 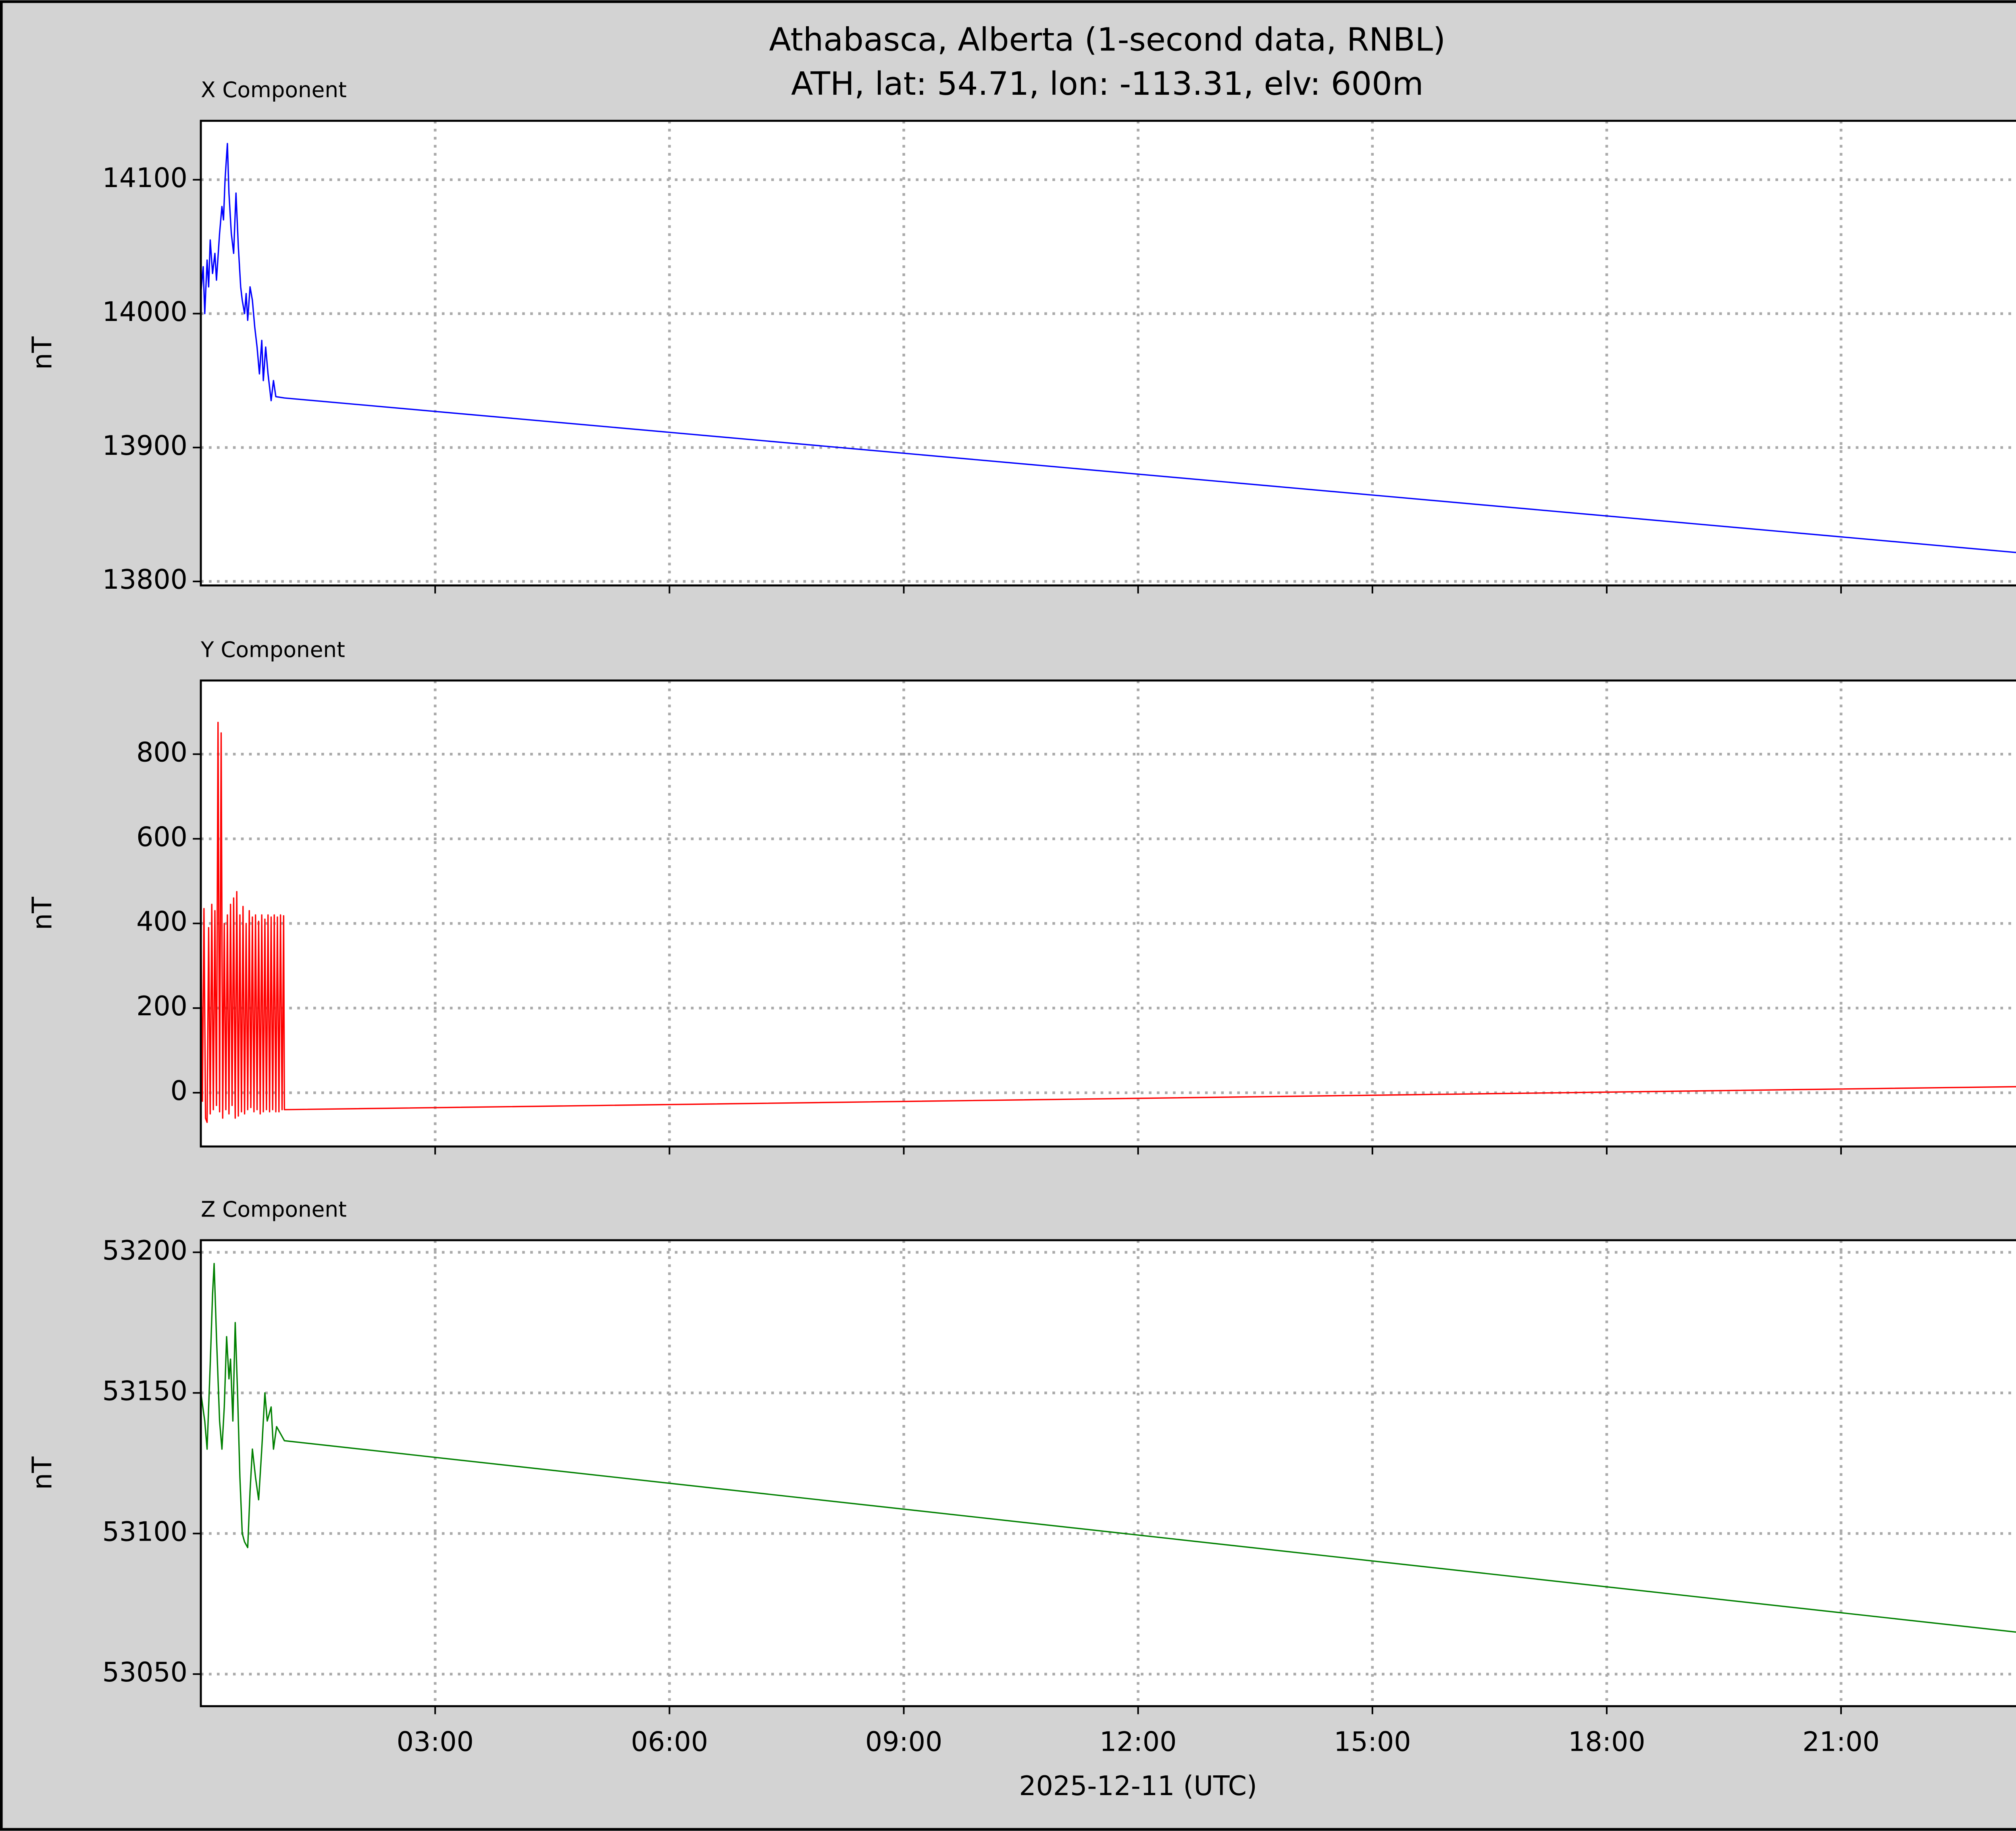 I want to click on y-tick-label: 53150, so click(x=144, y=1391).